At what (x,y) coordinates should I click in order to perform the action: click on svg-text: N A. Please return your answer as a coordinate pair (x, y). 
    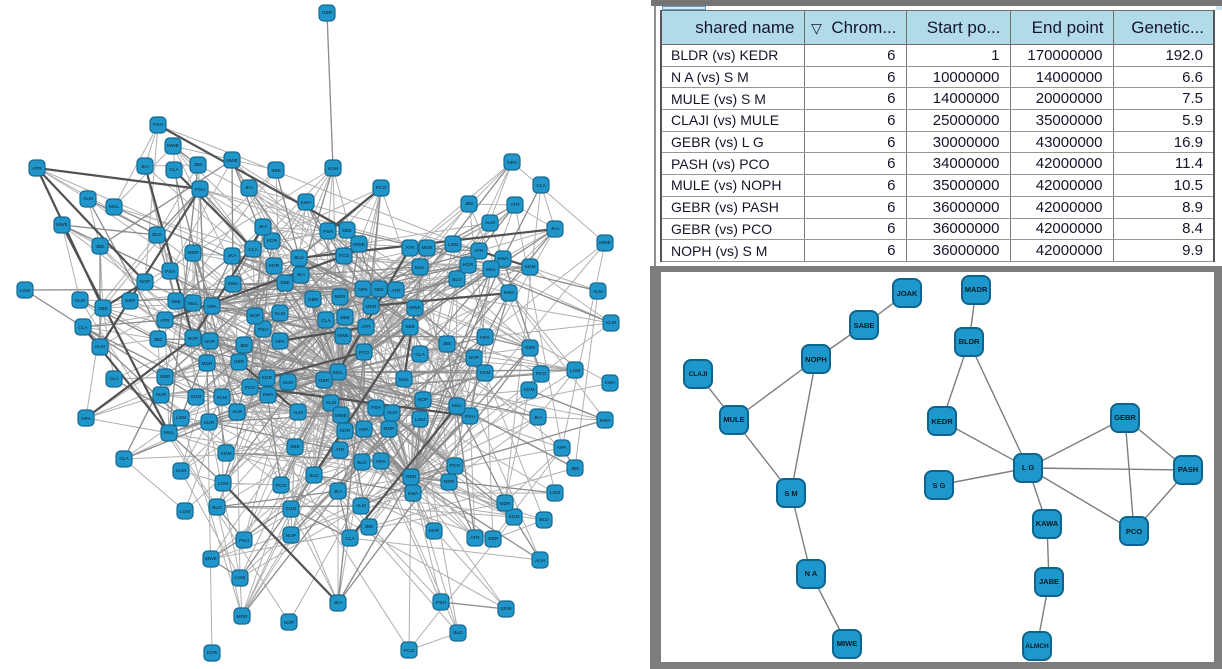
    Looking at the image, I should click on (811, 573).